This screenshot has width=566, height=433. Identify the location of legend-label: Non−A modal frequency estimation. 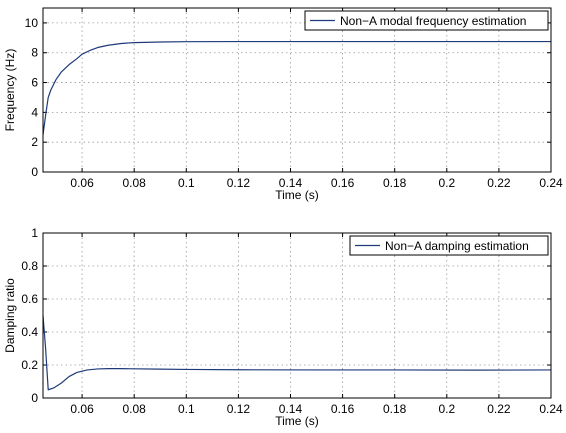
(433, 21).